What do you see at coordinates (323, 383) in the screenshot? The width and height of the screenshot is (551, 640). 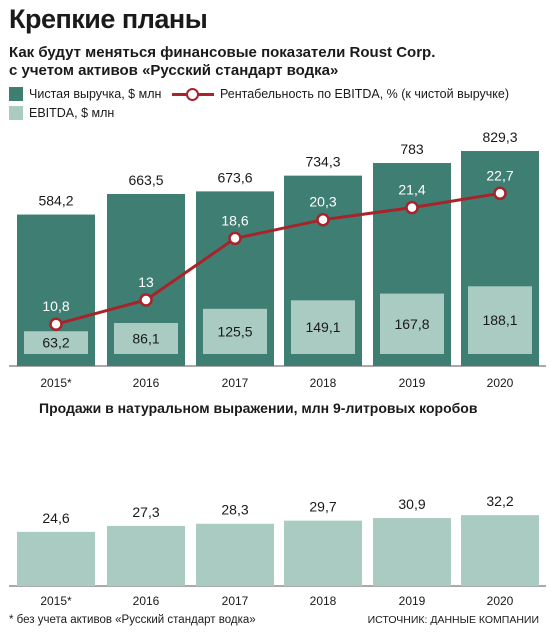 I see `x-tick-label-3: 2018` at bounding box center [323, 383].